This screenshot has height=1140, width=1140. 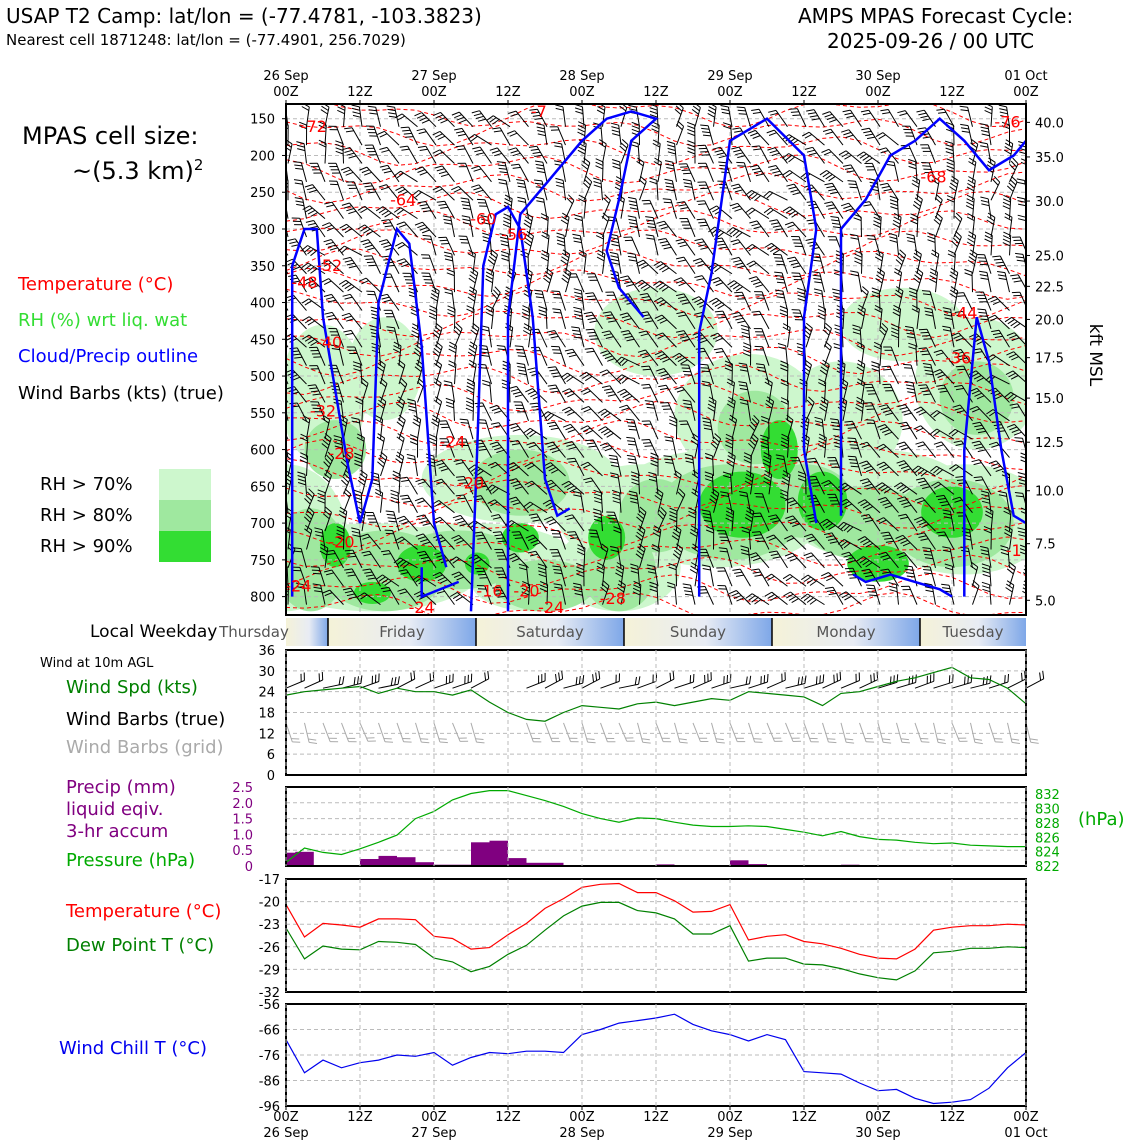 I want to click on wind-tick-label: 0, so click(x=271, y=776).